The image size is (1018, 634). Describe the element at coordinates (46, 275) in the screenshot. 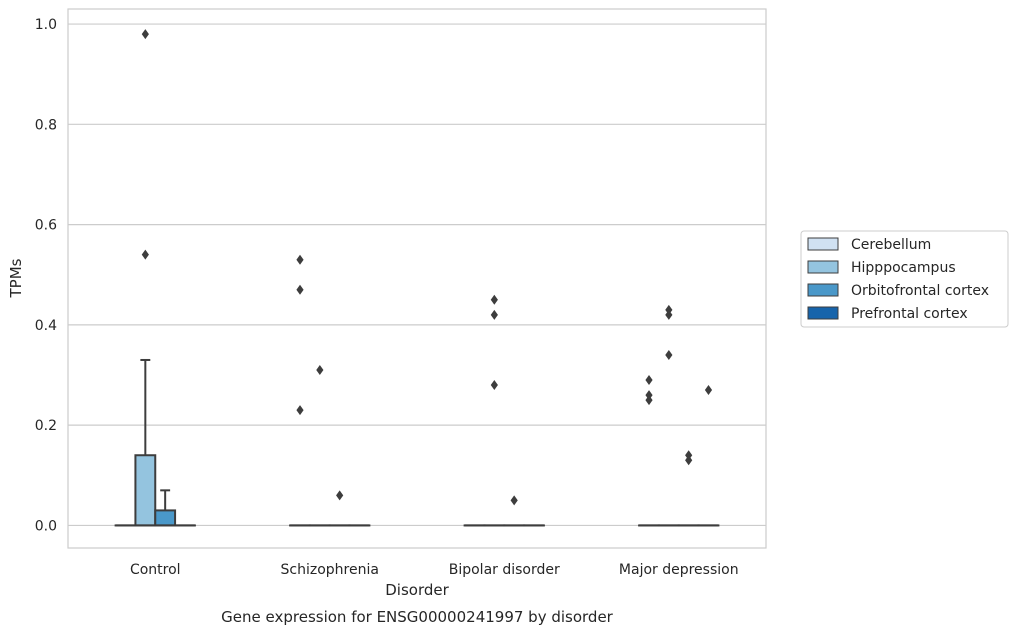

I see `y-axis-ticks: 0.0 0.2 0.4 0.6 0.8 1.0` at that location.